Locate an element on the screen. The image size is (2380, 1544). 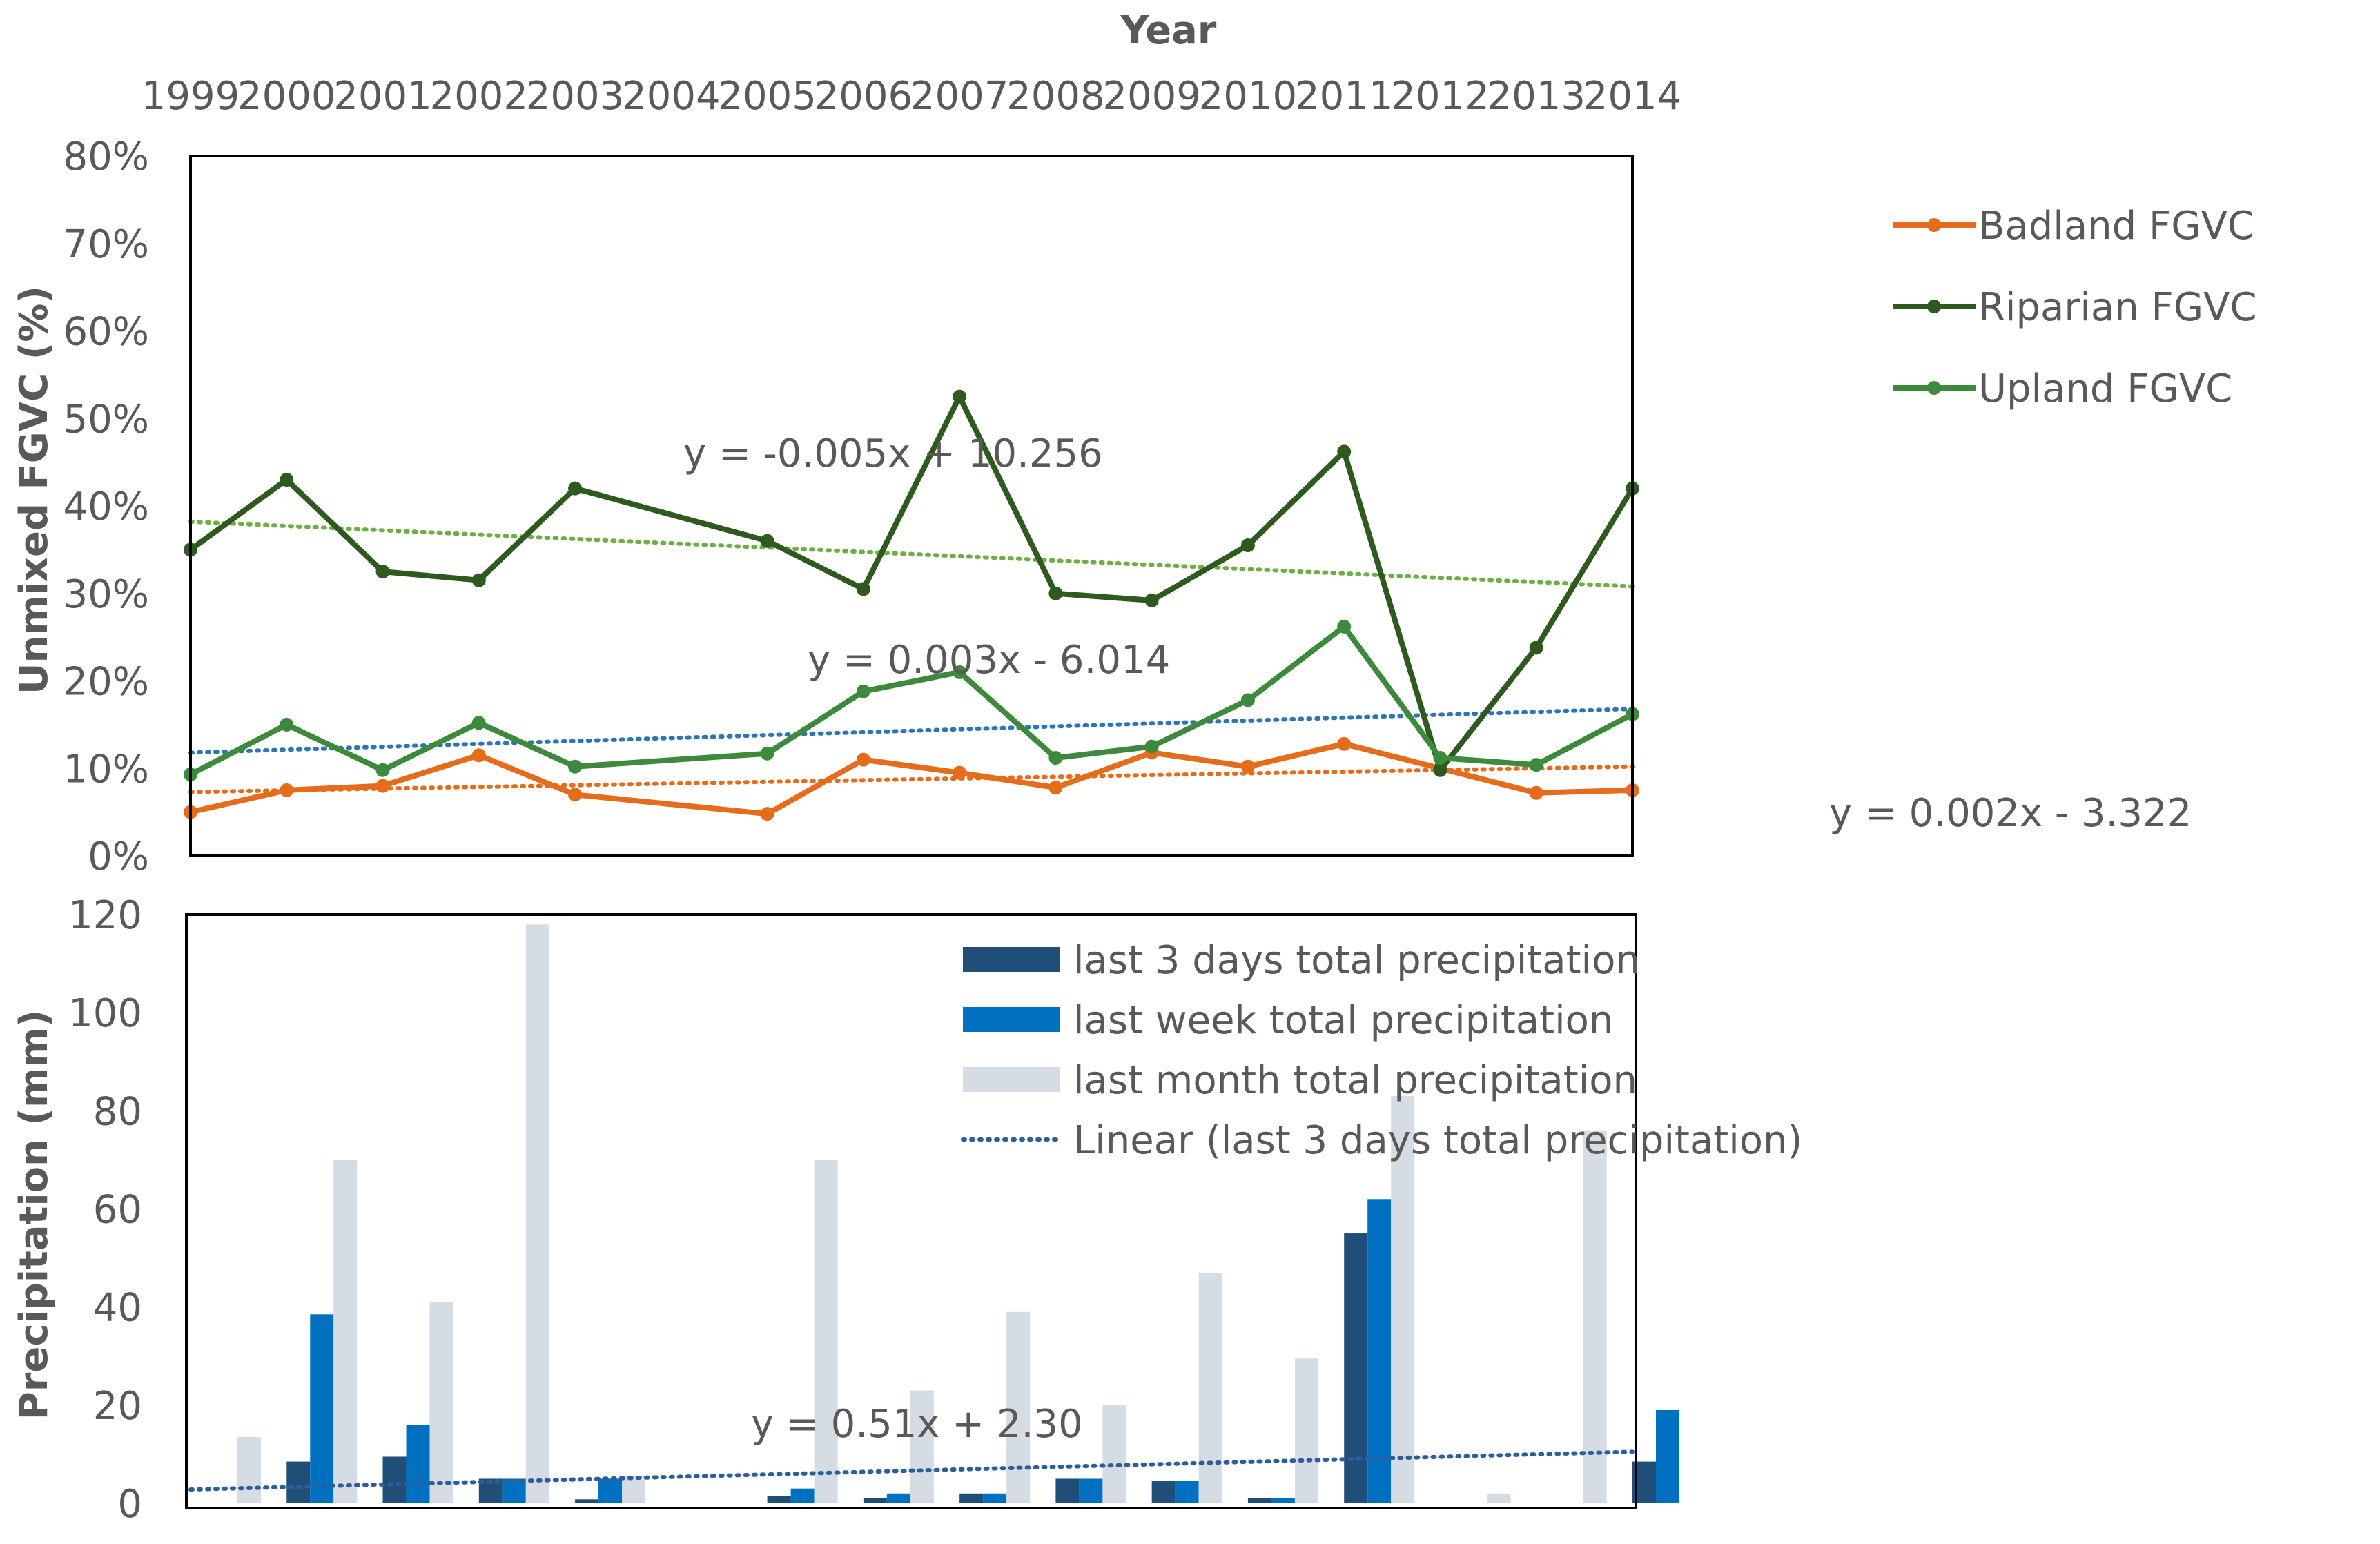
last-week-total-precipitation-bar-2014 is located at coordinates (1667, 1456).